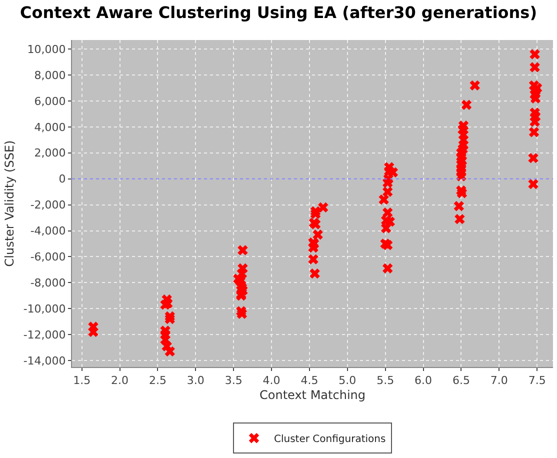 This screenshot has width=557, height=458. Describe the element at coordinates (44, 309) in the screenshot. I see `y-tick-label: -10,000` at that location.